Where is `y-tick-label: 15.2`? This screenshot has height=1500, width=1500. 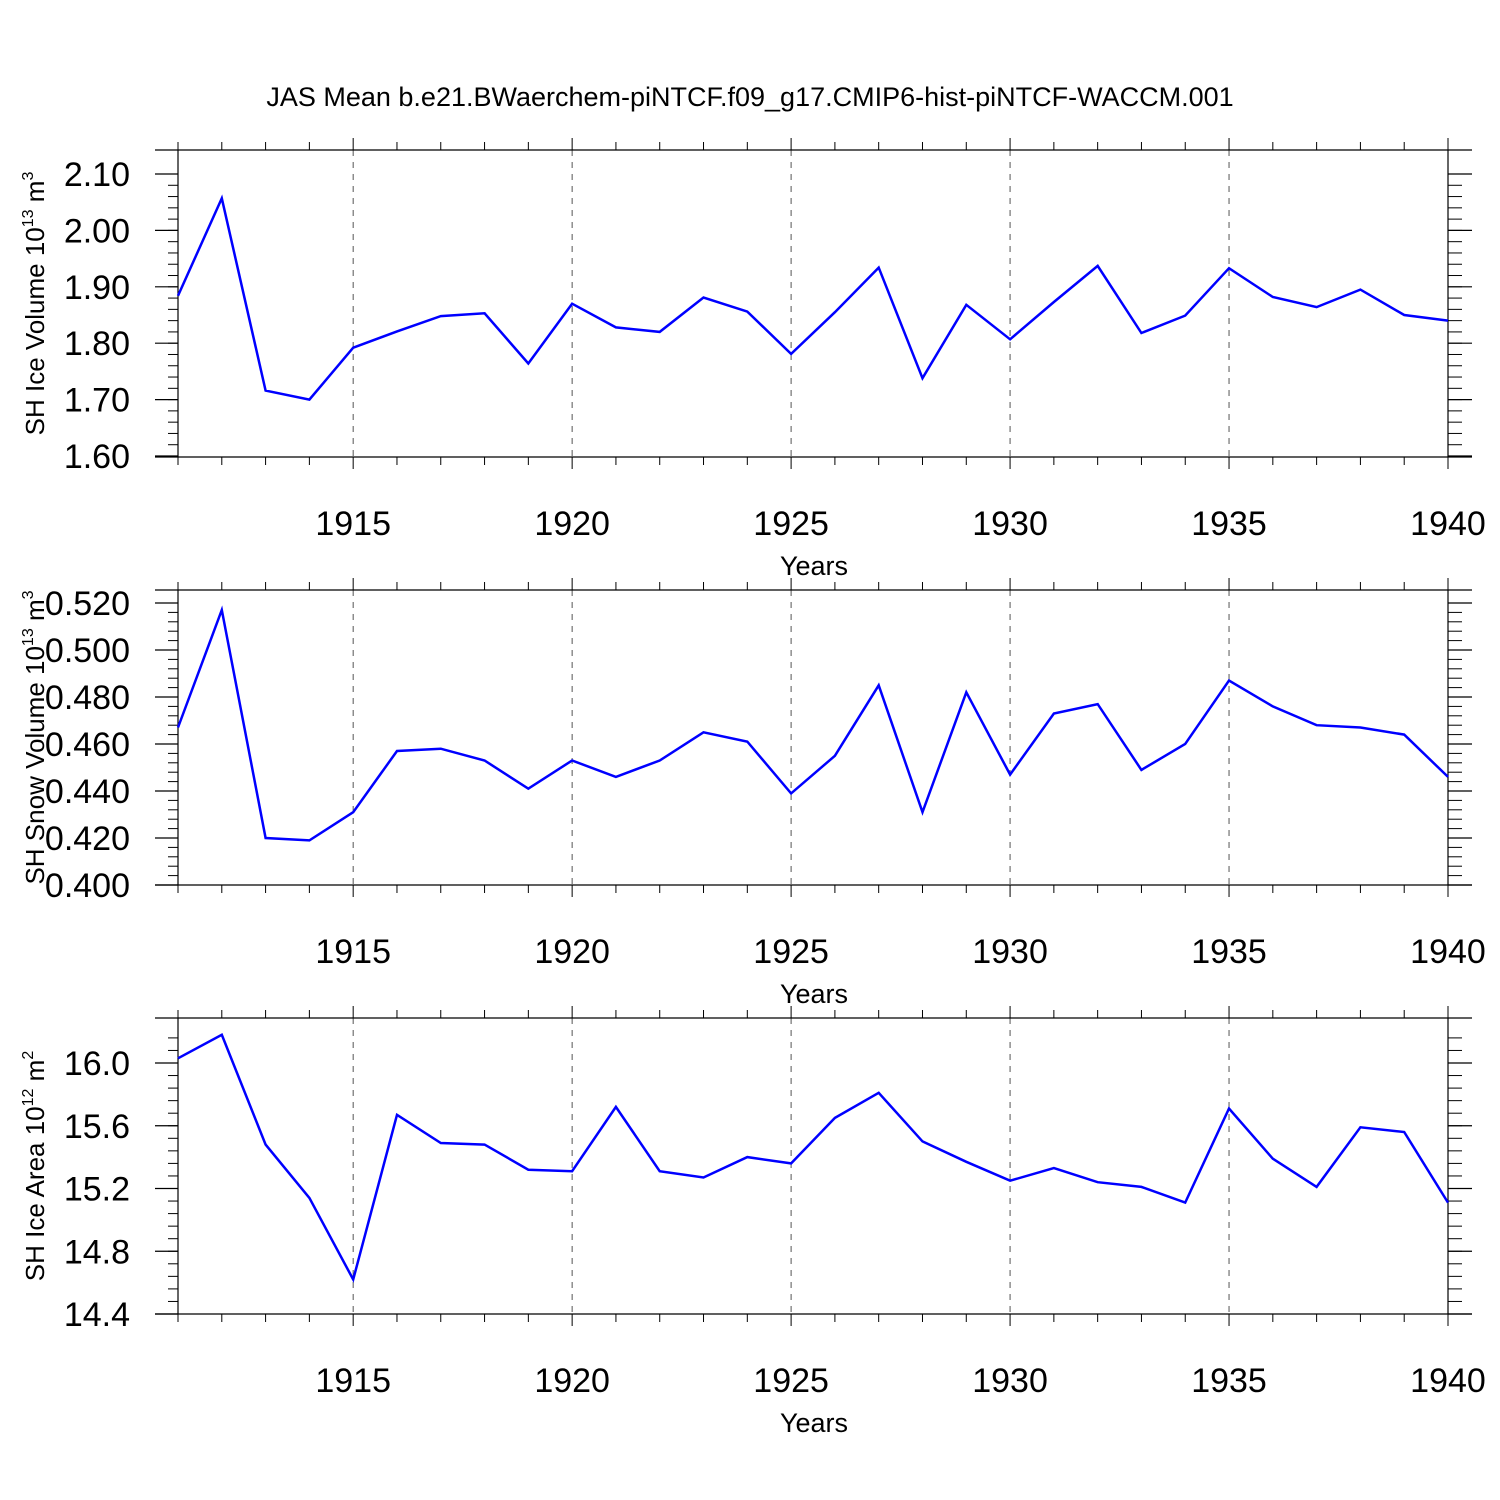
y-tick-label: 15.2 is located at coordinates (97, 1190).